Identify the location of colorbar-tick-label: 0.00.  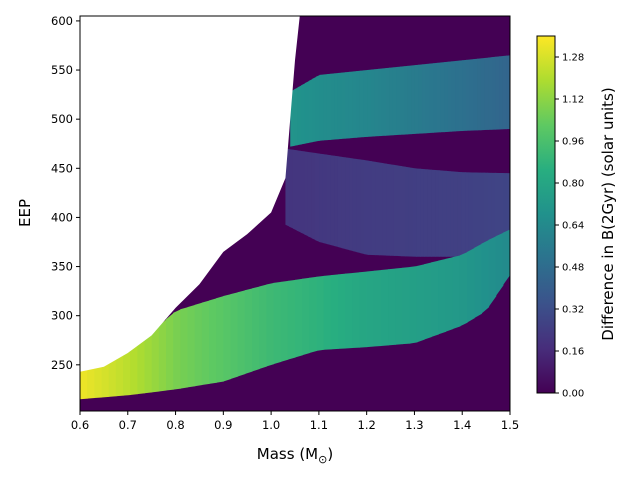
(573, 394).